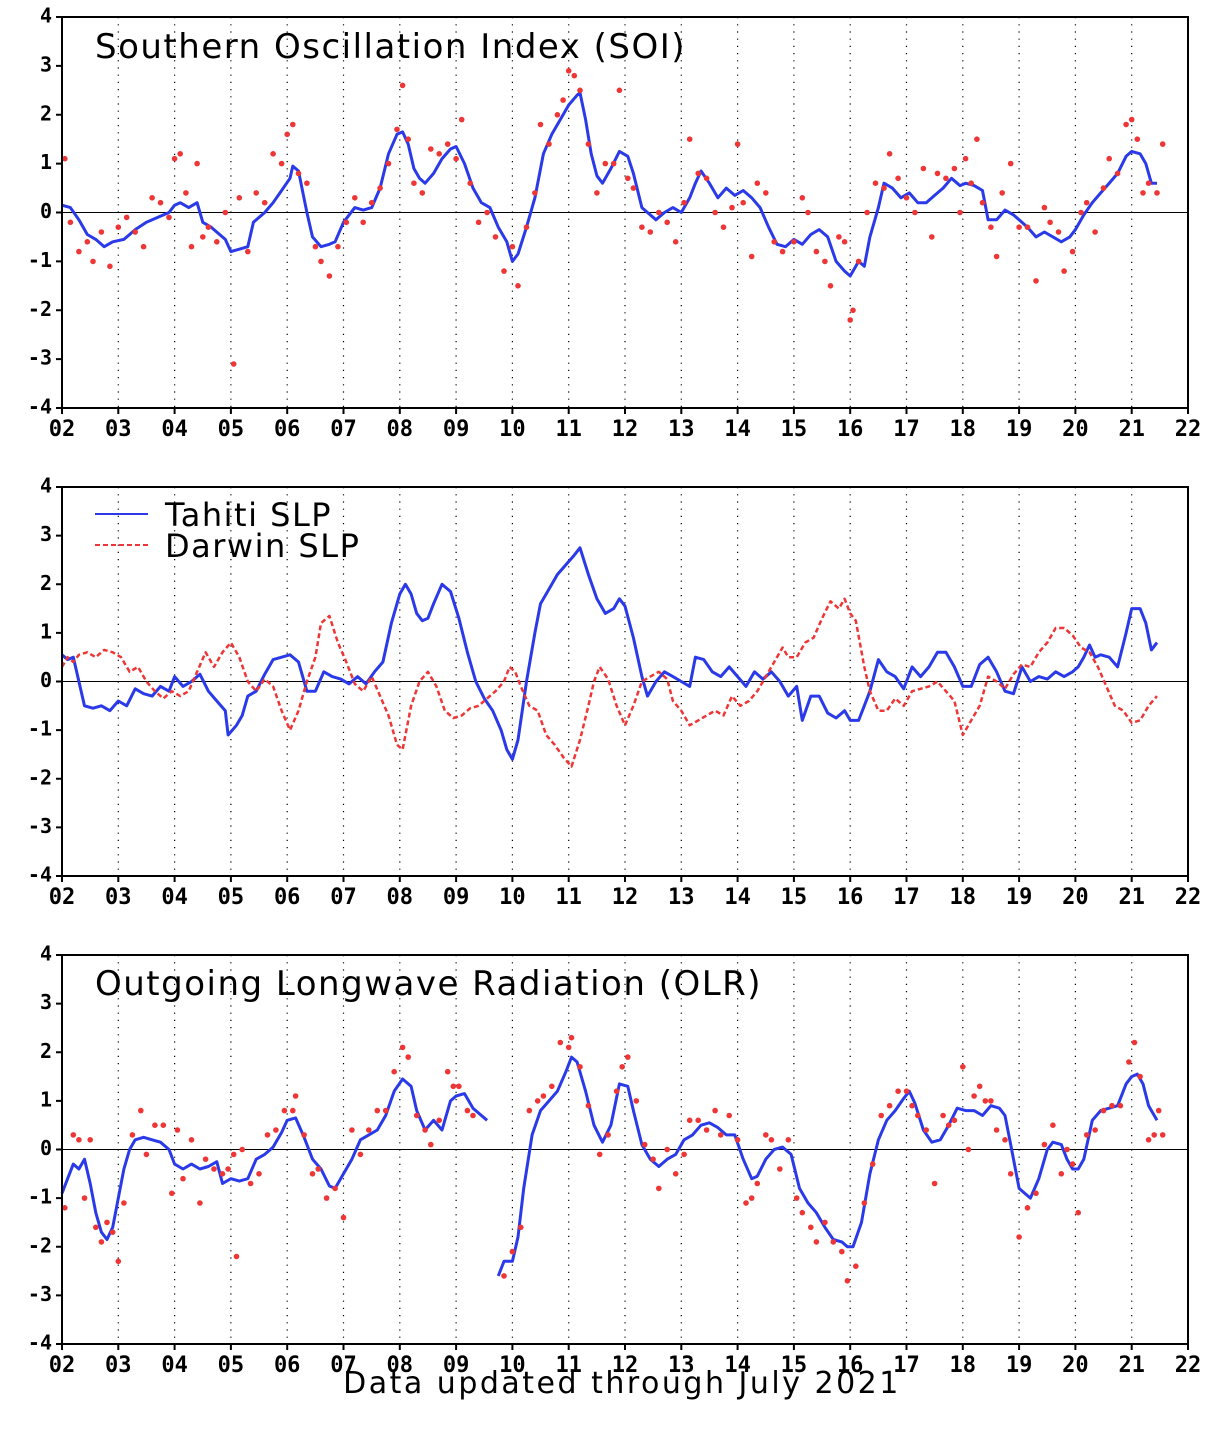 The height and width of the screenshot is (1437, 1213). I want to click on olr-y-tick-label: 0, so click(46, 1148).